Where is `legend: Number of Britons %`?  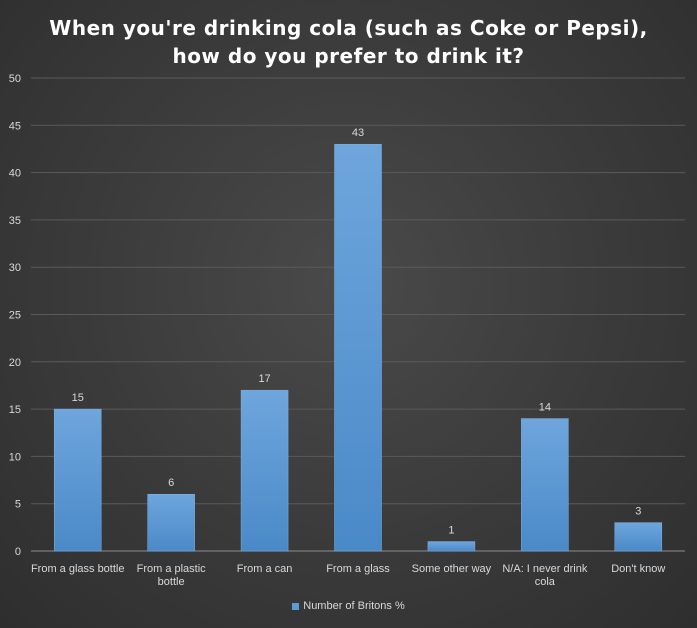
legend: Number of Britons % is located at coordinates (348, 606).